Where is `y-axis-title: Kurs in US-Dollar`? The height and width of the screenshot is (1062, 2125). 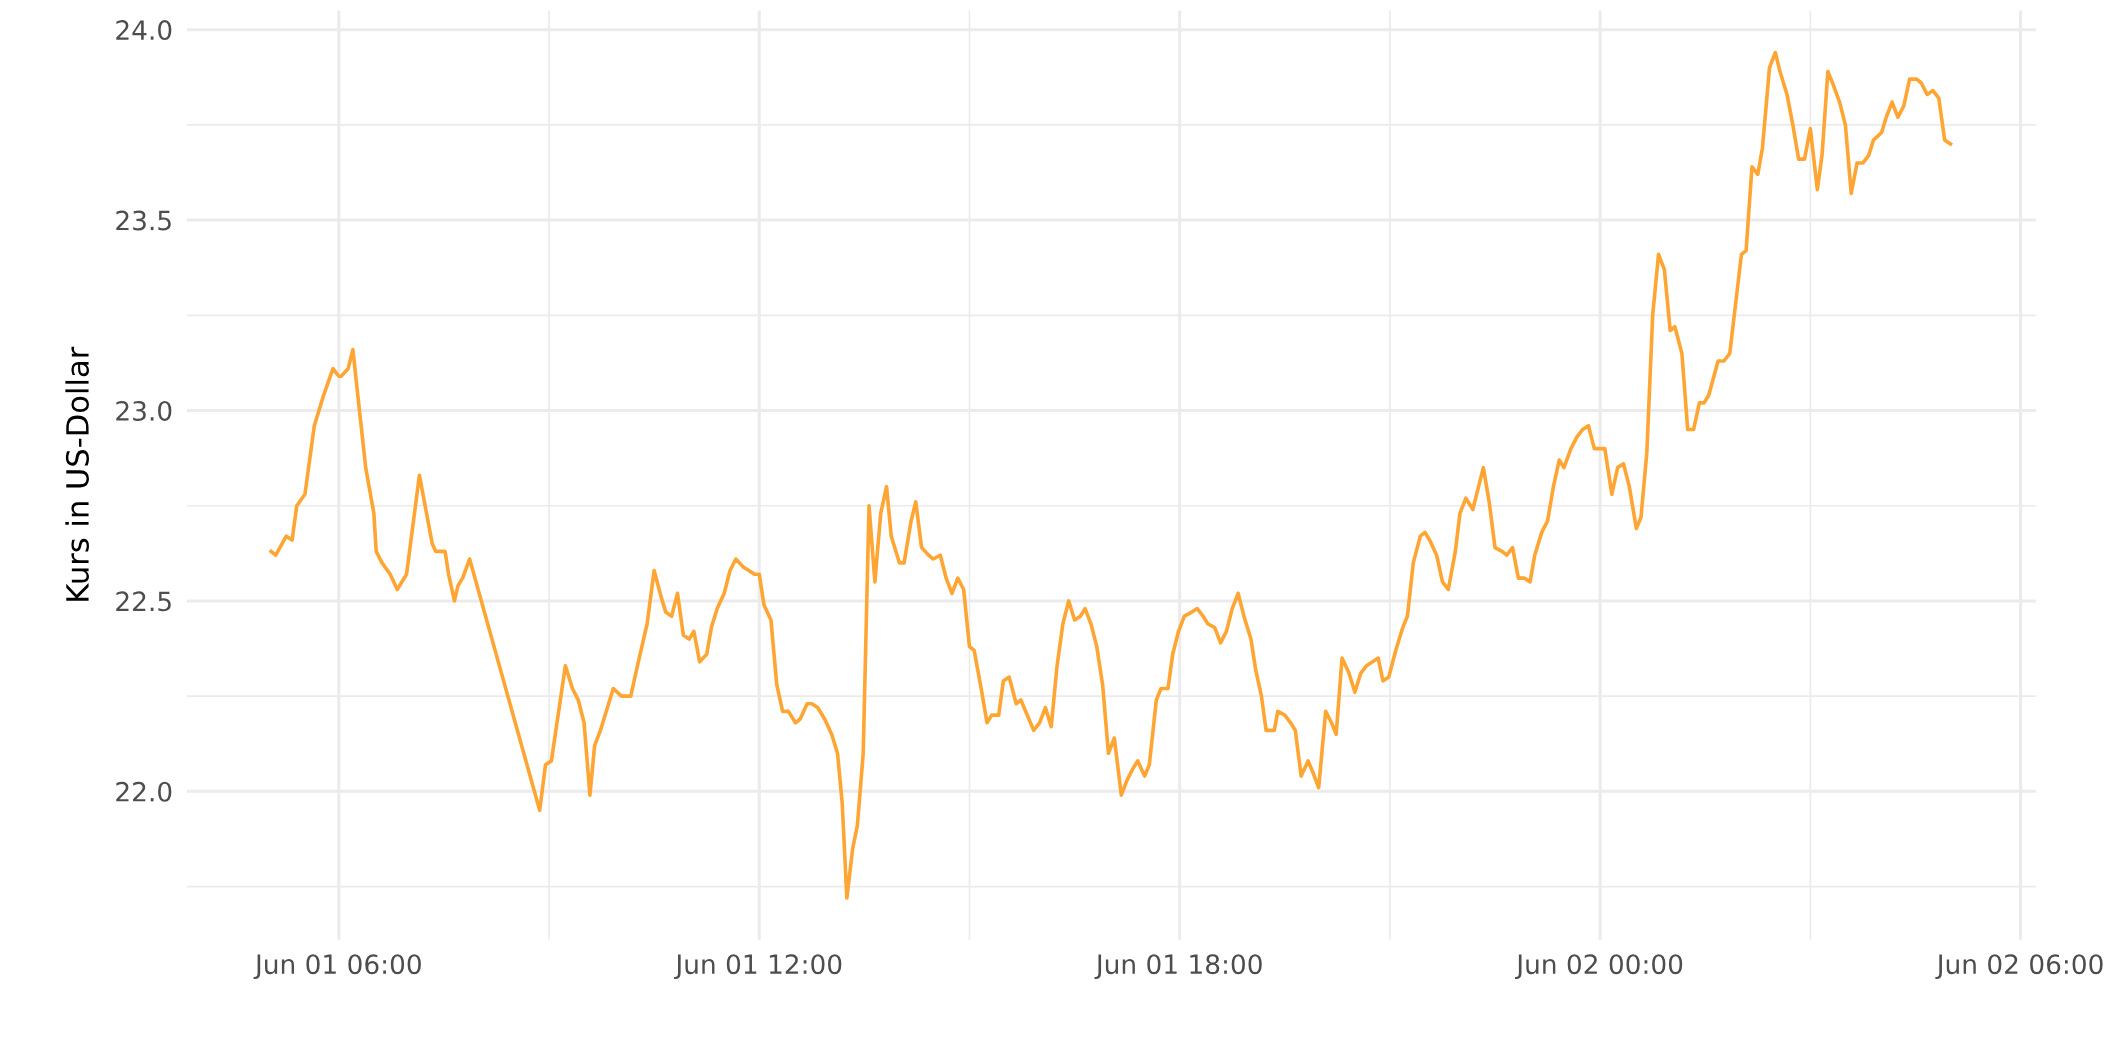
y-axis-title: Kurs in US-Dollar is located at coordinates (77, 473).